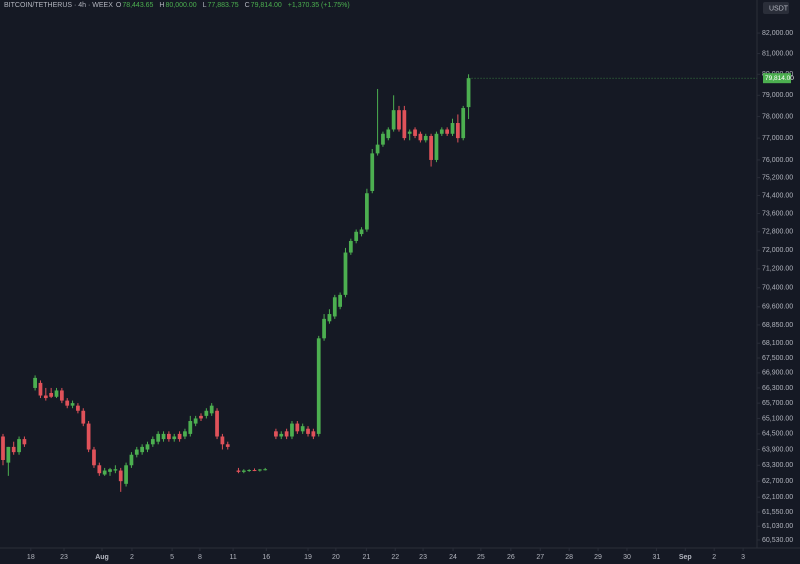 This screenshot has height=564, width=800. I want to click on o-label: O, so click(118, 5).